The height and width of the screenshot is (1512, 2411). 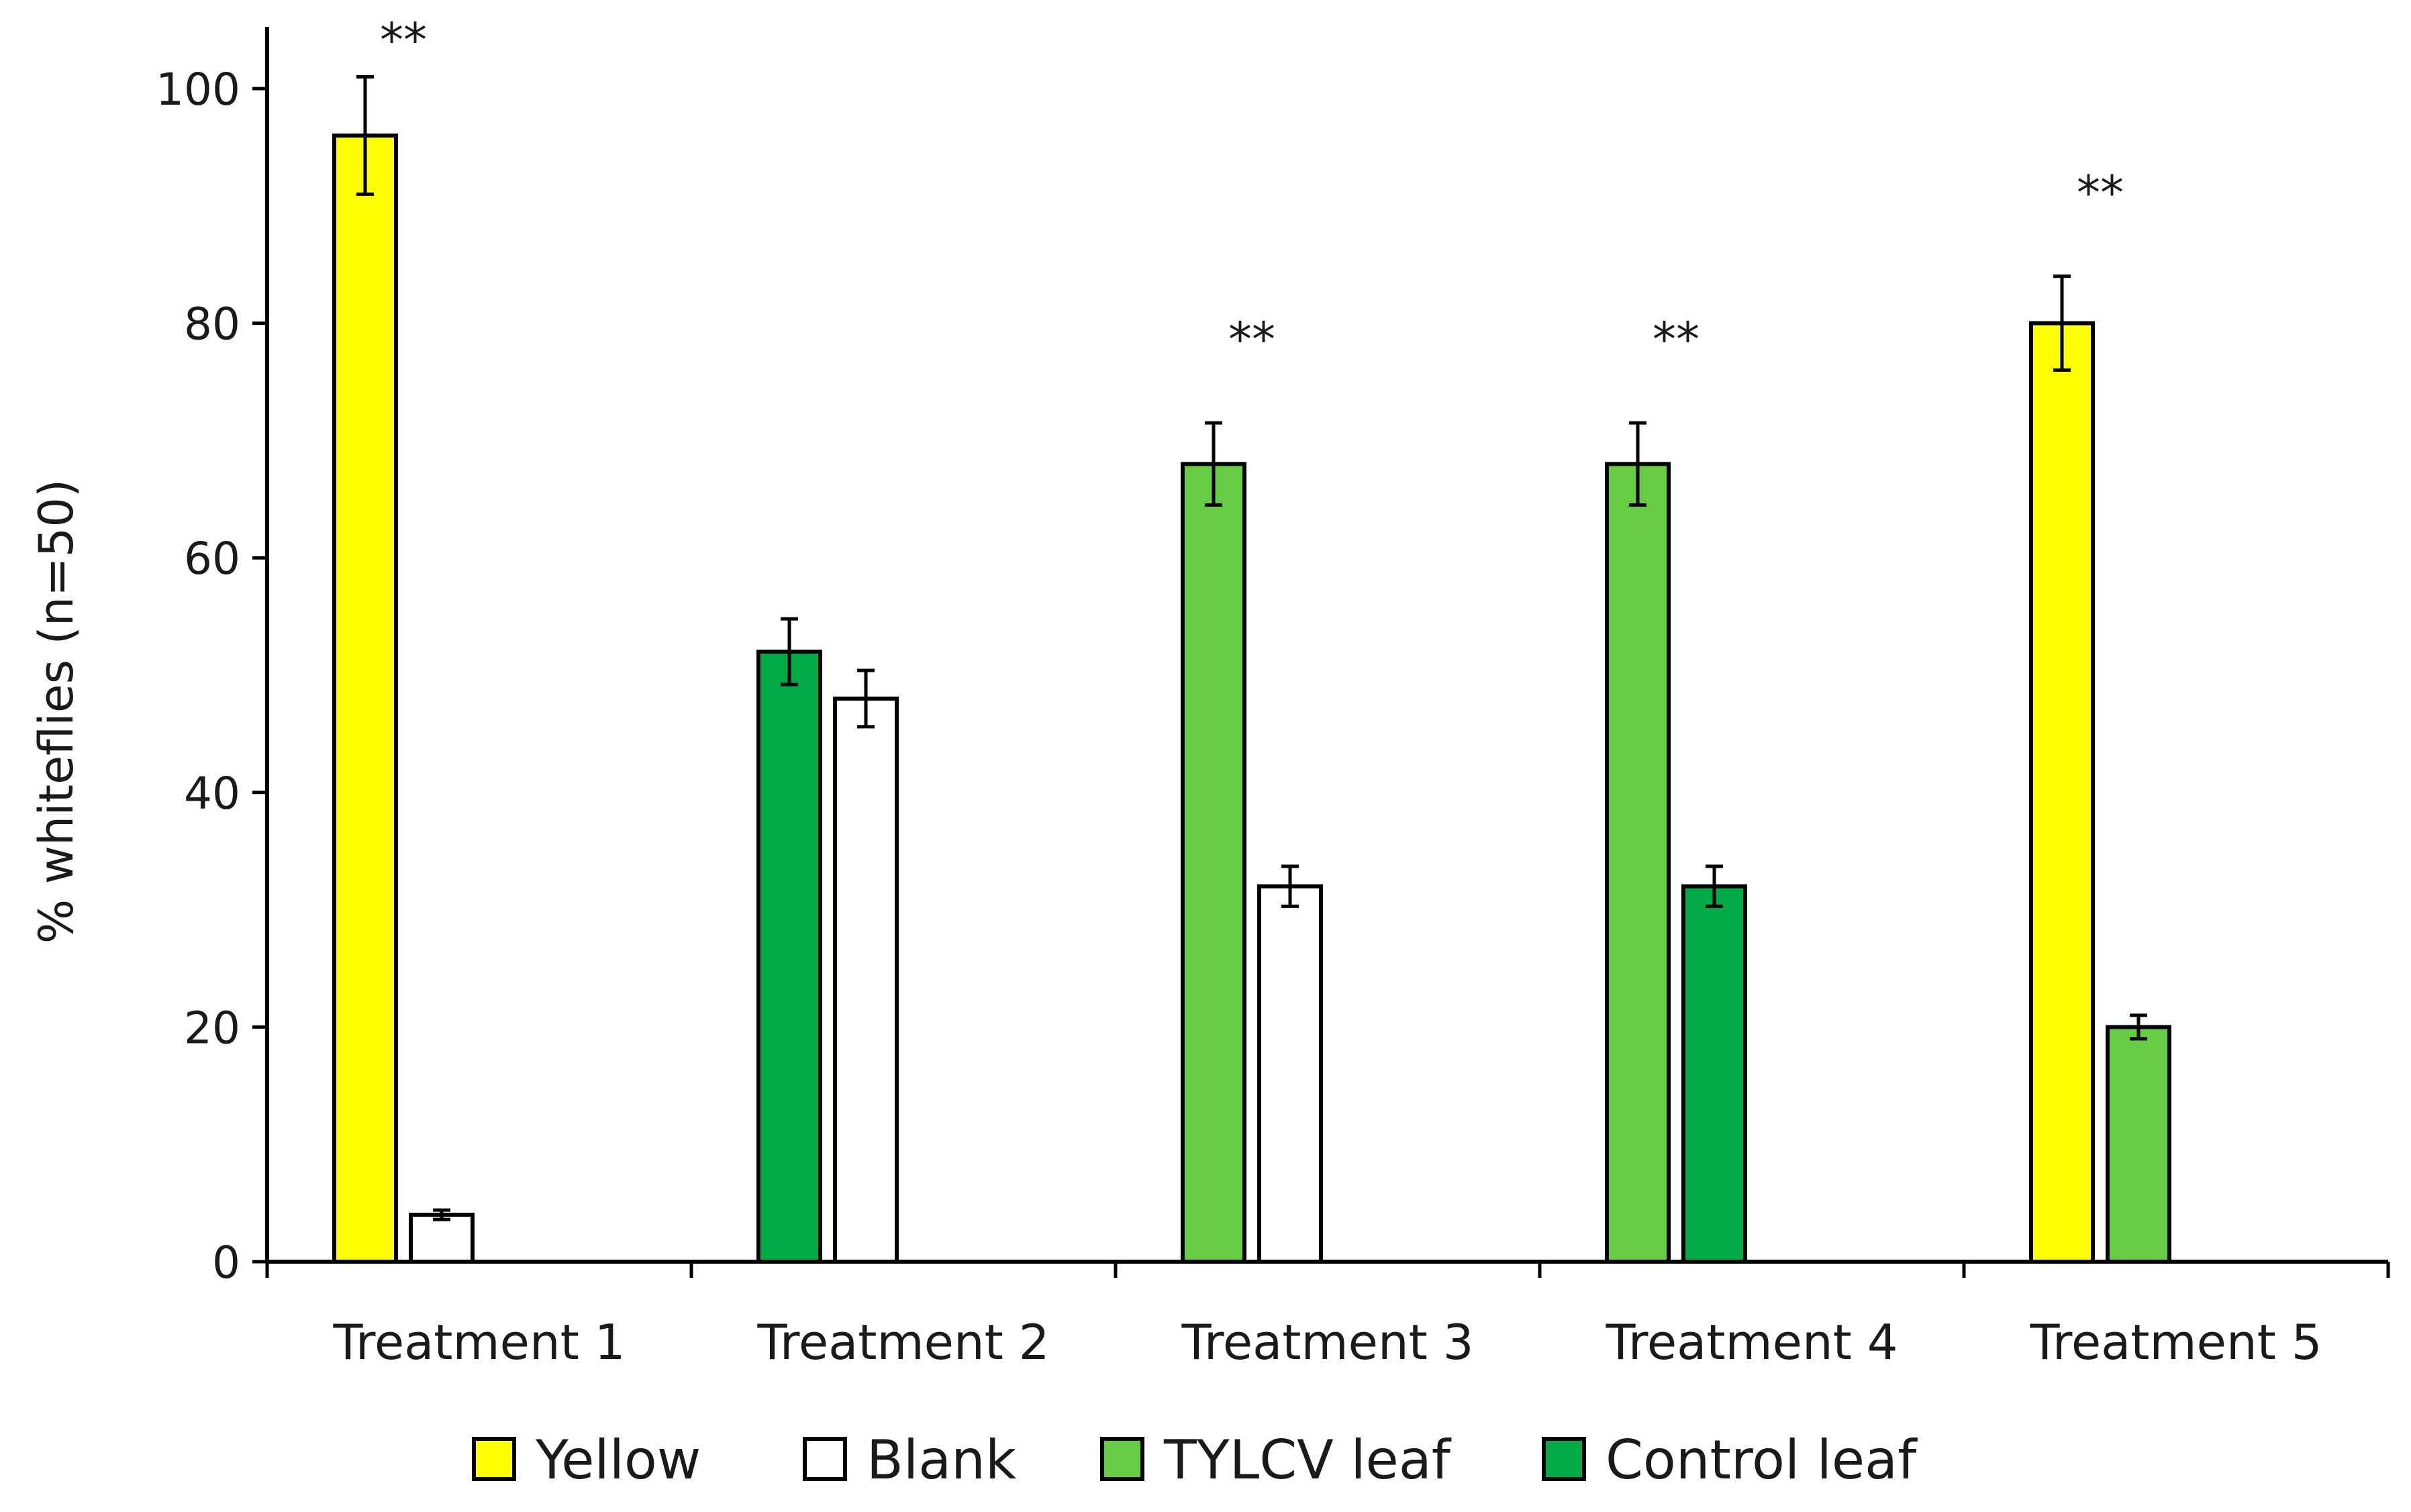 What do you see at coordinates (866, 980) in the screenshot?
I see `bar-treatment-2-blank` at bounding box center [866, 980].